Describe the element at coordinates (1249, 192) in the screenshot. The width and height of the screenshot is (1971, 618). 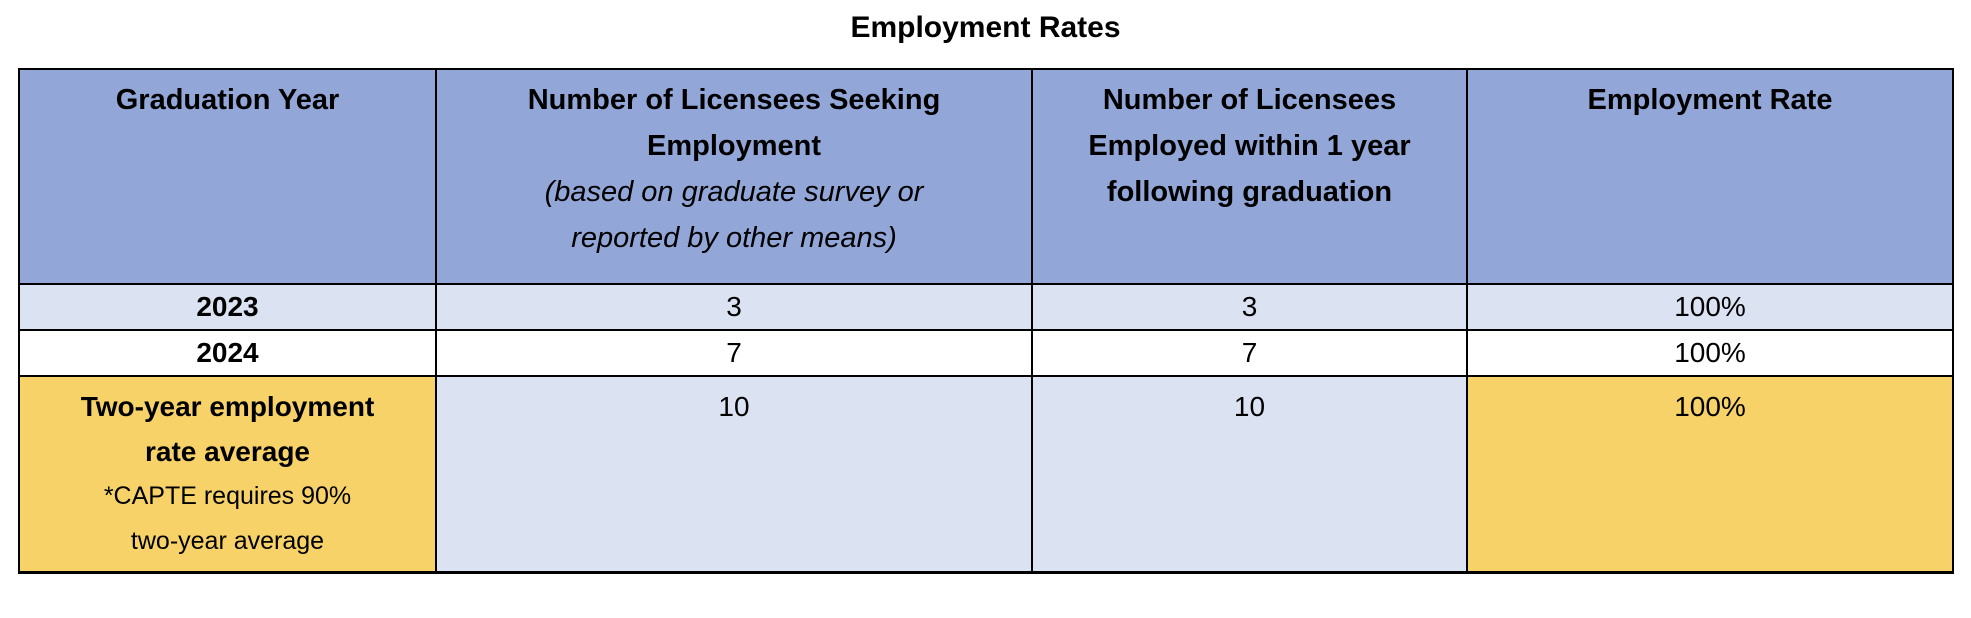
I see `cell-text-line: following graduation` at that location.